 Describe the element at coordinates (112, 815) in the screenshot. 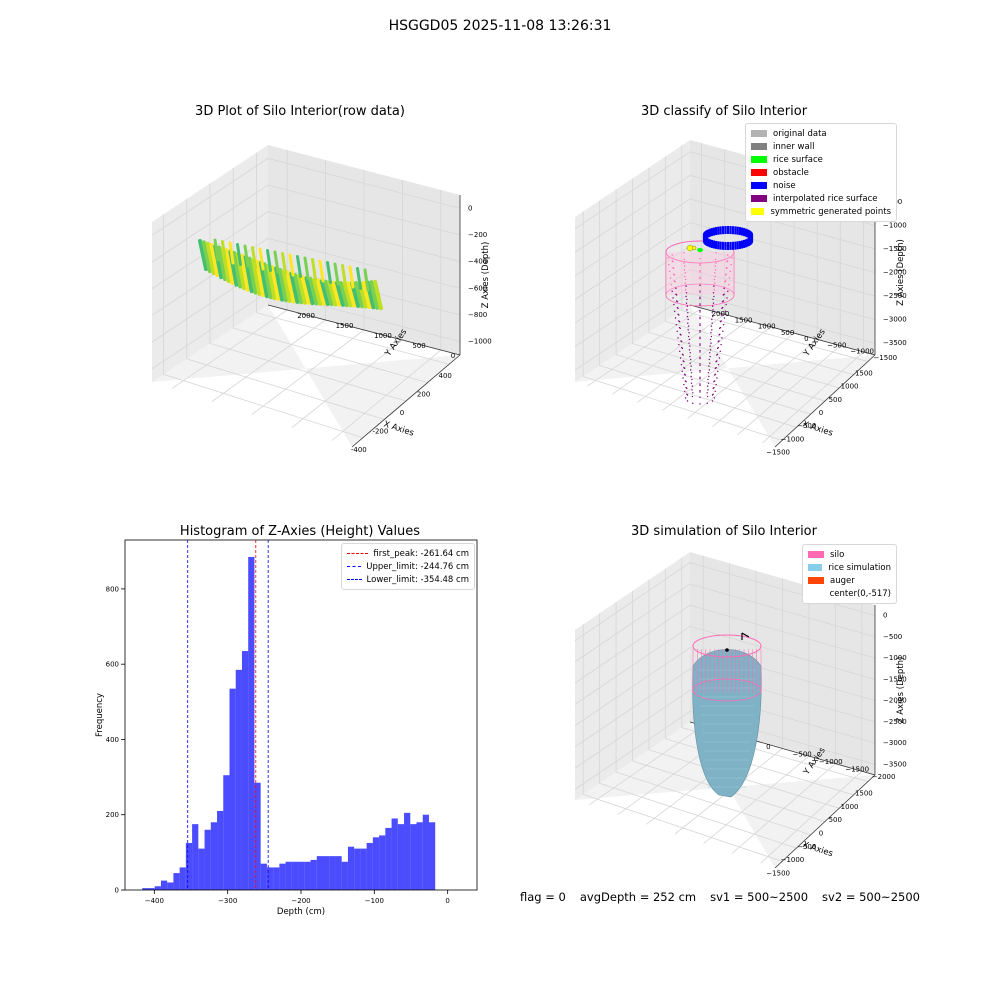

I see `hist-y-tick-label: 200` at that location.